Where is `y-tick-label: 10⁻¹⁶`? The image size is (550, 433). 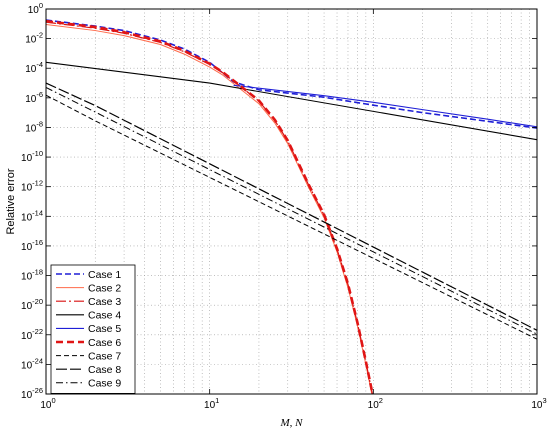 y-tick-label: 10⁻¹⁶ is located at coordinates (32, 245).